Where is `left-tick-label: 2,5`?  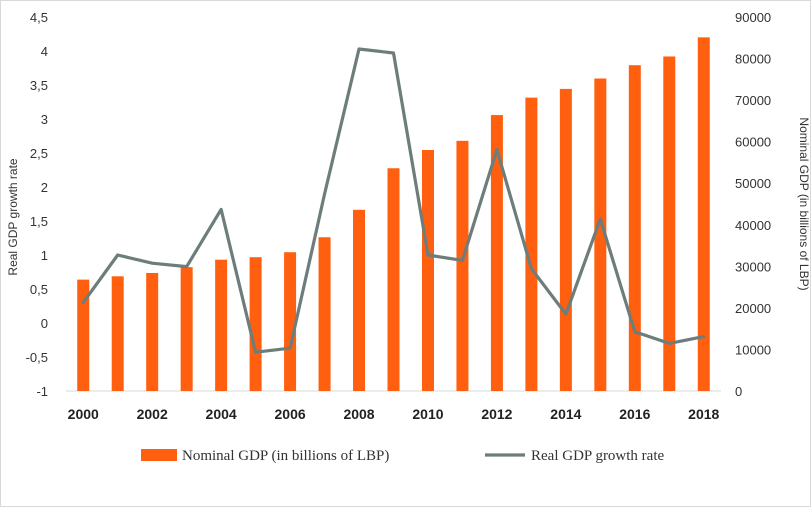 left-tick-label: 2,5 is located at coordinates (39, 153).